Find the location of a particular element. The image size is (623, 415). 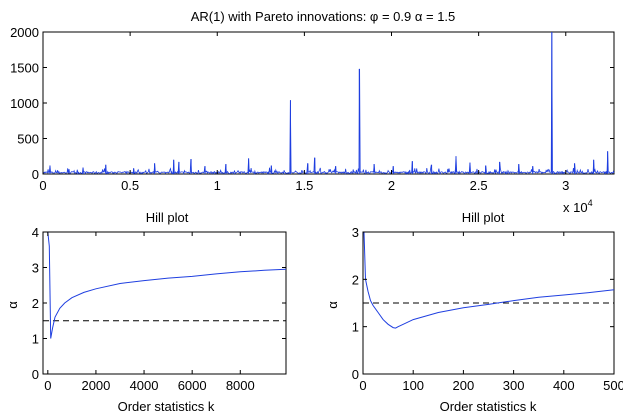

hill-zoom-xtick-label: 200 is located at coordinates (464, 385).